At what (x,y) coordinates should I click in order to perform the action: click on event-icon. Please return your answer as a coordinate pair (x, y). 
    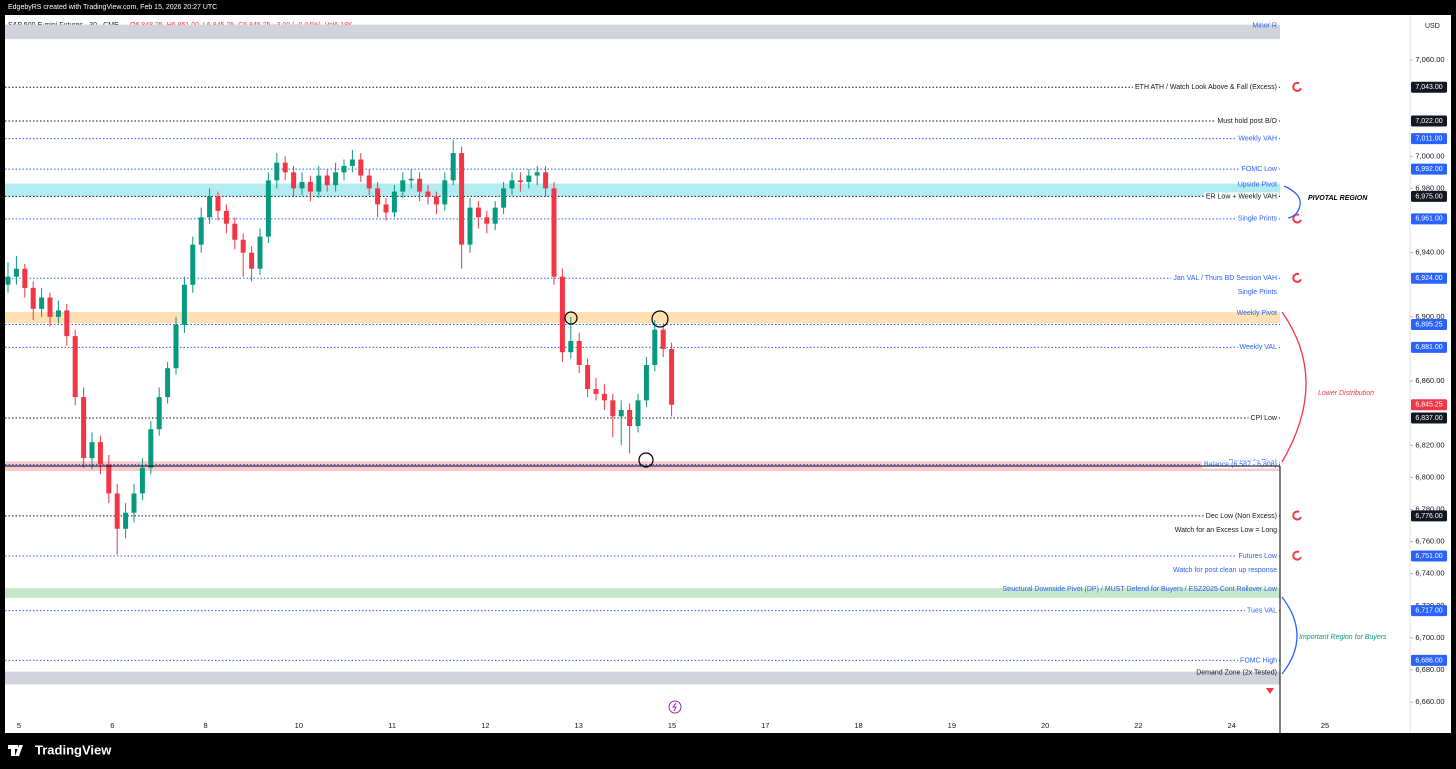
    Looking at the image, I should click on (675, 707).